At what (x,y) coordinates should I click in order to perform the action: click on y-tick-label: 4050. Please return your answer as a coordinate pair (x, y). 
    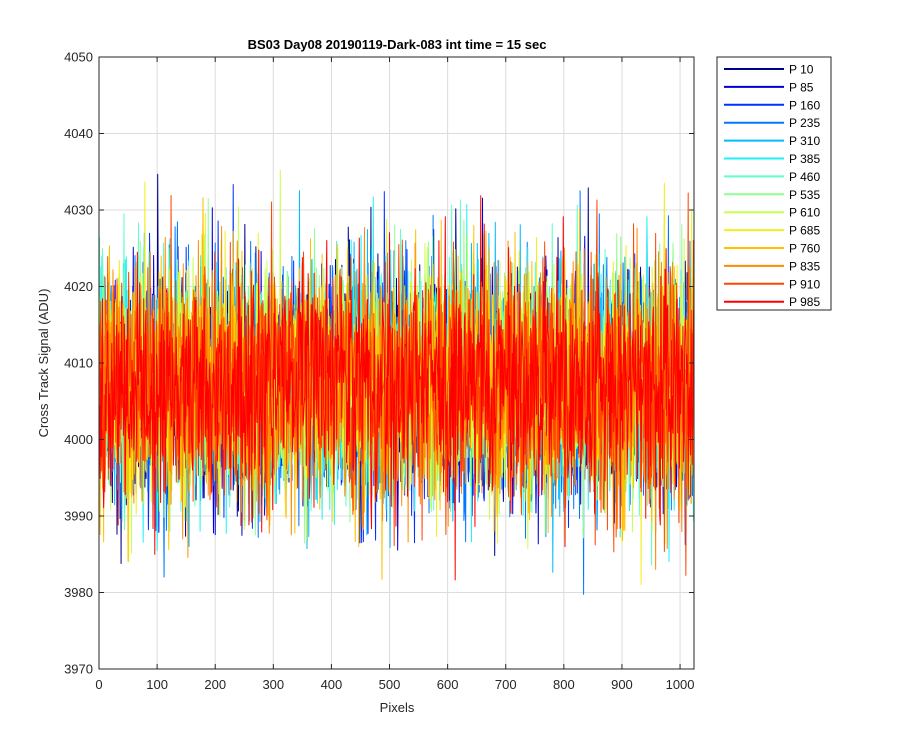
    Looking at the image, I should click on (78, 57).